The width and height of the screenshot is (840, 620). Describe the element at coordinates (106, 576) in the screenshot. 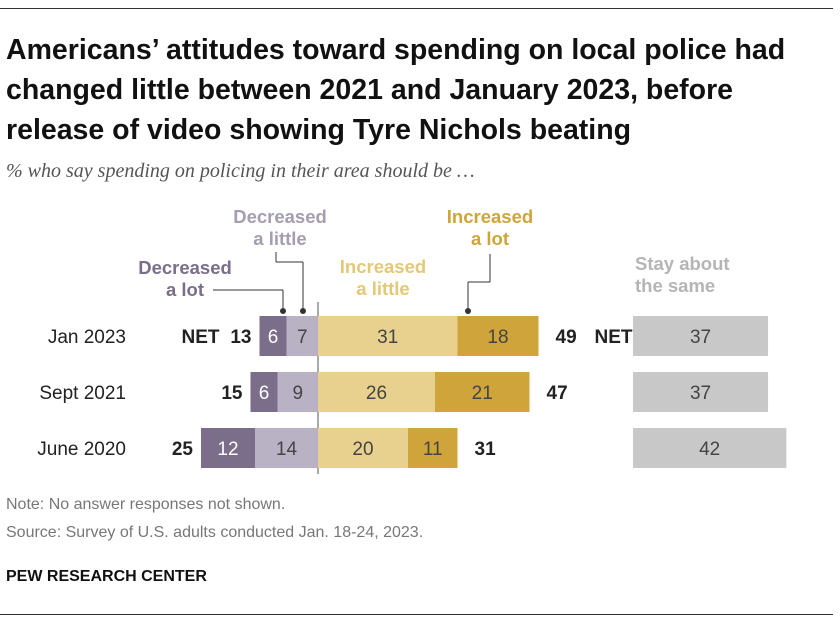

I see `brand-name: PEW RESEARCH CENTER` at that location.